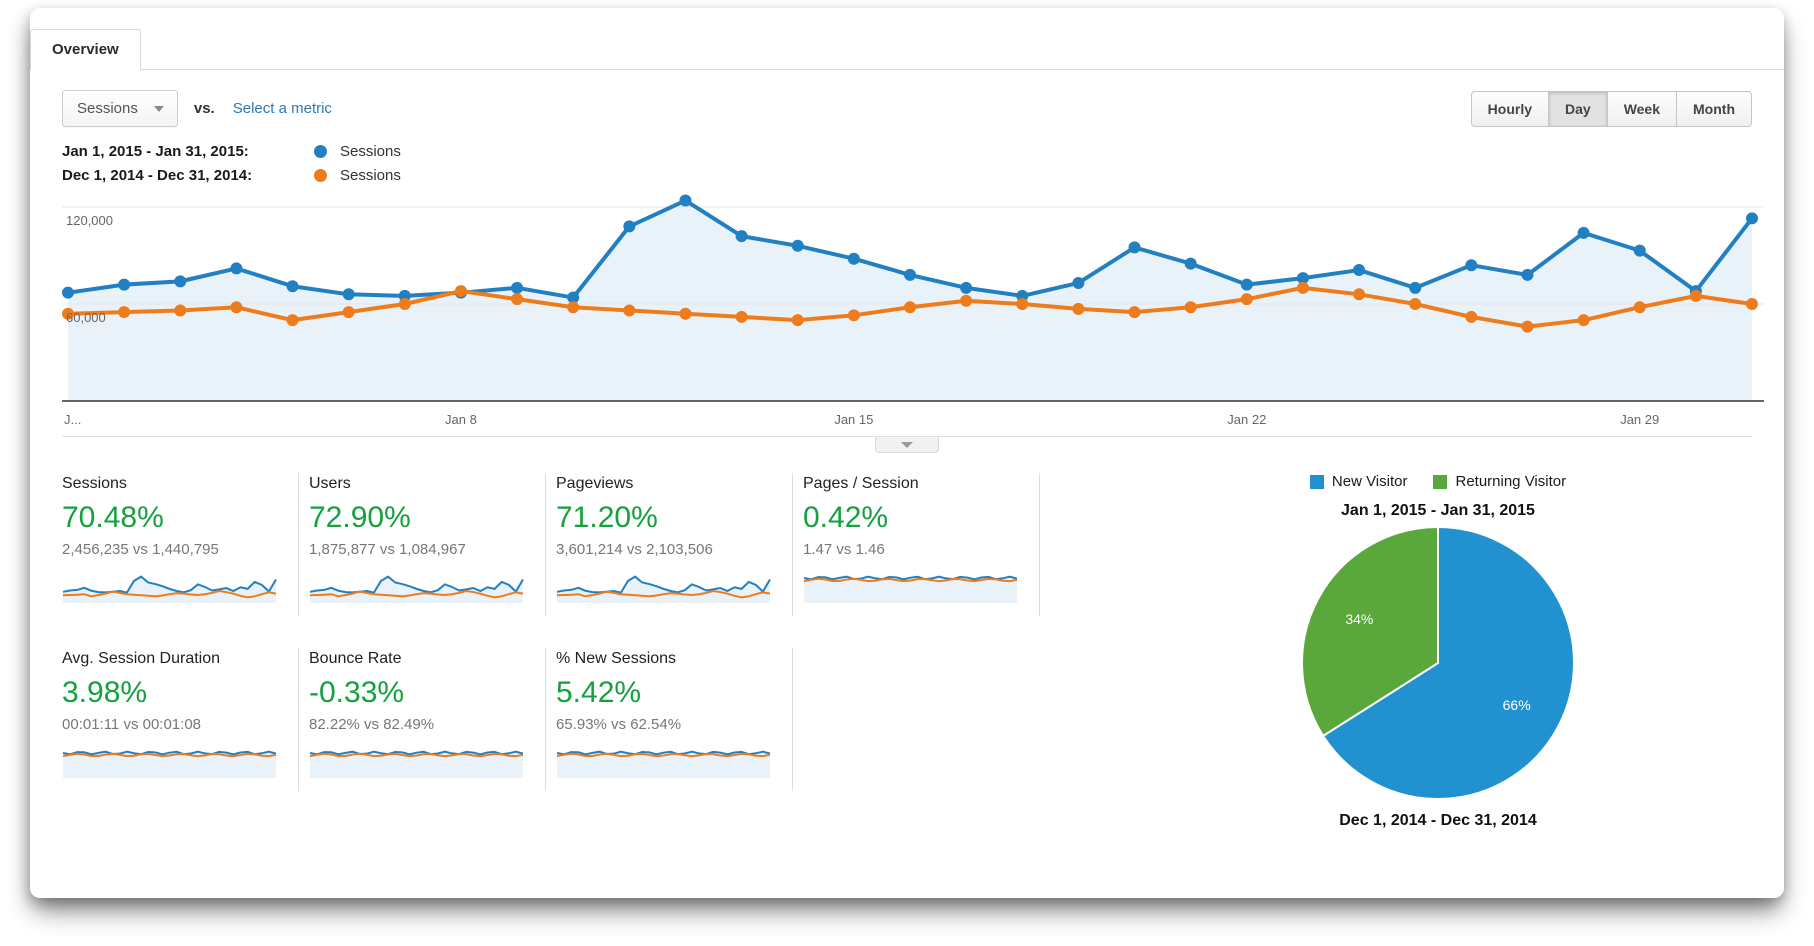 This screenshot has width=1814, height=946. What do you see at coordinates (1438, 662) in the screenshot?
I see `visitor-type-pie-chart: 66% 34%` at bounding box center [1438, 662].